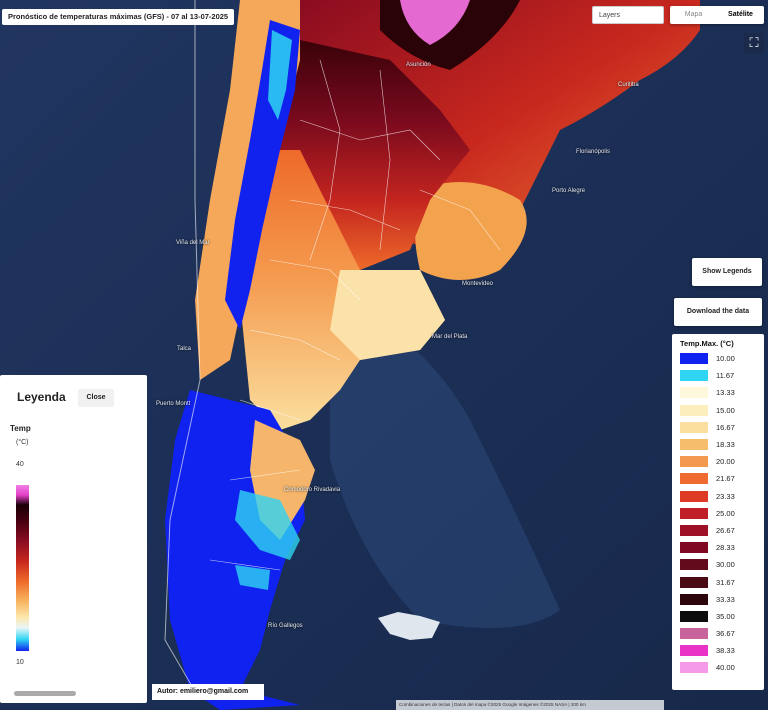  I want to click on place-label-curitiba: Curitiba, so click(628, 85).